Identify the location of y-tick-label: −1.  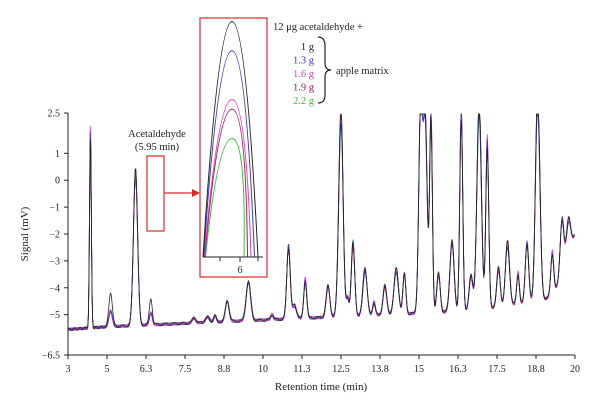
(54, 208).